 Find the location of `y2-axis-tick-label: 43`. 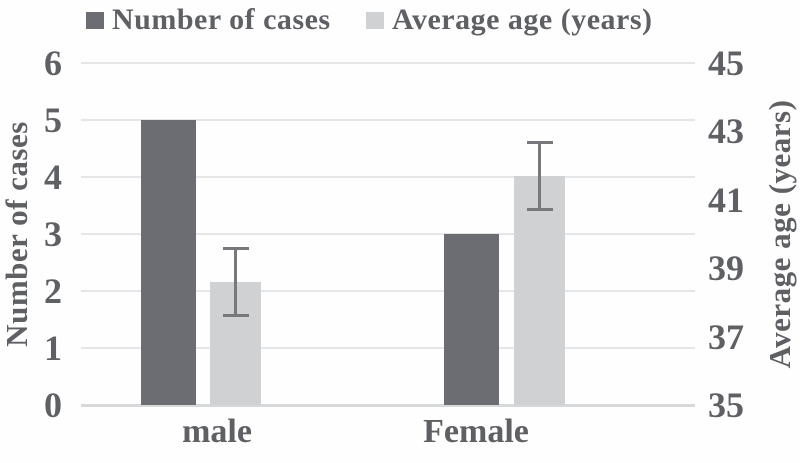

y2-axis-tick-label: 43 is located at coordinates (726, 131).